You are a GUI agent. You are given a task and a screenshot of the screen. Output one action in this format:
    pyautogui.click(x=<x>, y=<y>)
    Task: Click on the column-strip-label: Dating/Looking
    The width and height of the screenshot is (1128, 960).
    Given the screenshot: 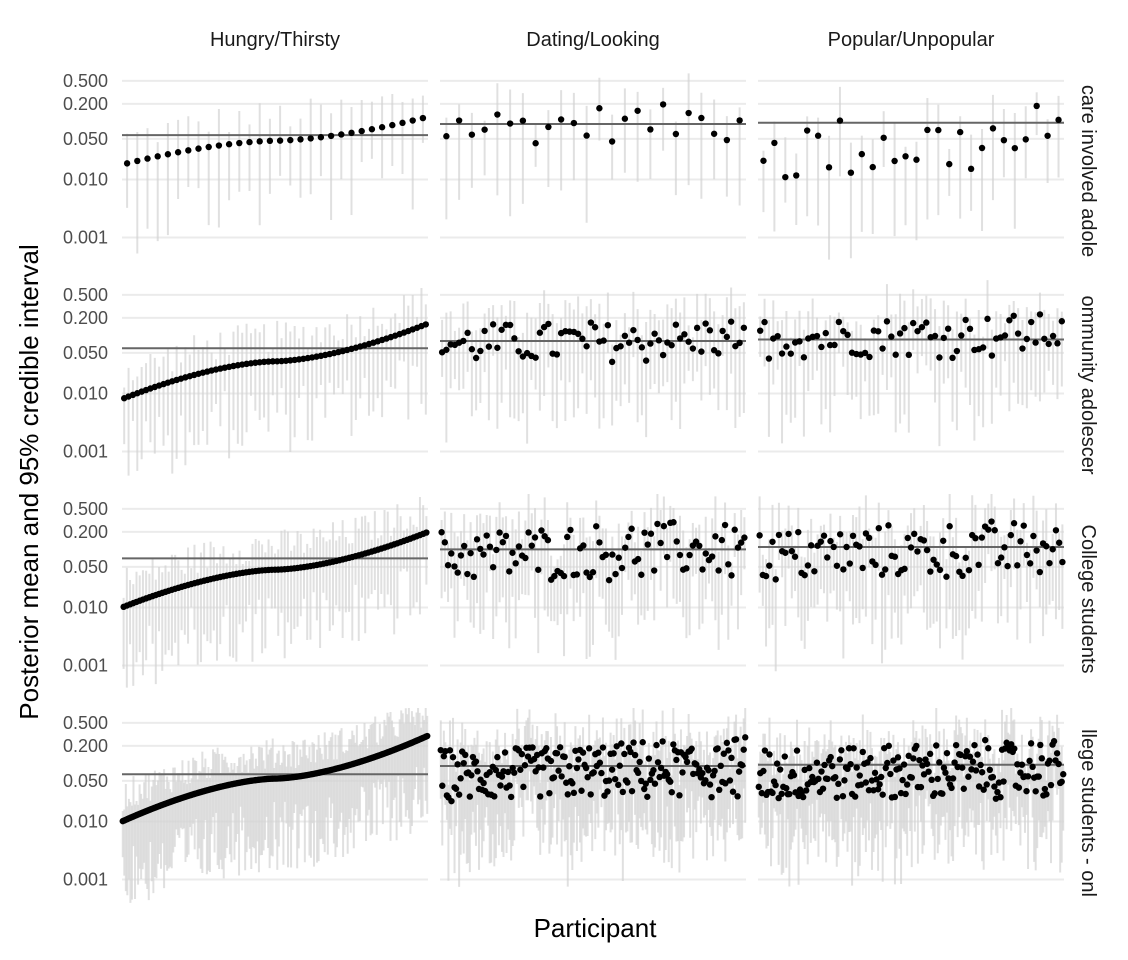 What is the action you would take?
    pyautogui.click(x=592, y=40)
    